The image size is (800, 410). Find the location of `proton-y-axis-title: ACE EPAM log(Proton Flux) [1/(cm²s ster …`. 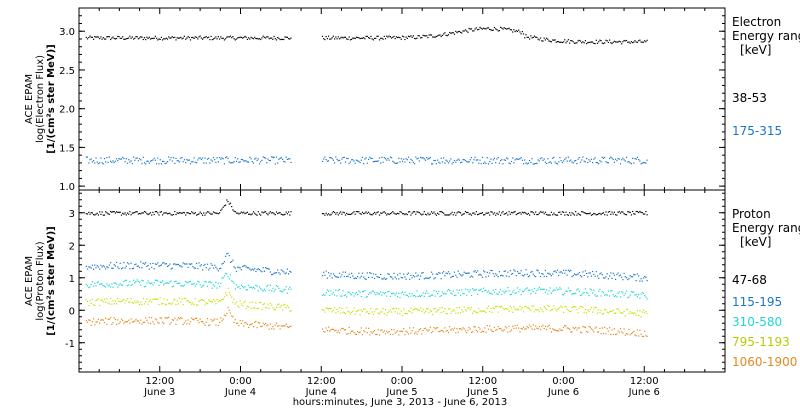

proton-y-axis-title: ACE EPAM log(Proton Flux) [1/(cm²s ster … is located at coordinates (40, 280).